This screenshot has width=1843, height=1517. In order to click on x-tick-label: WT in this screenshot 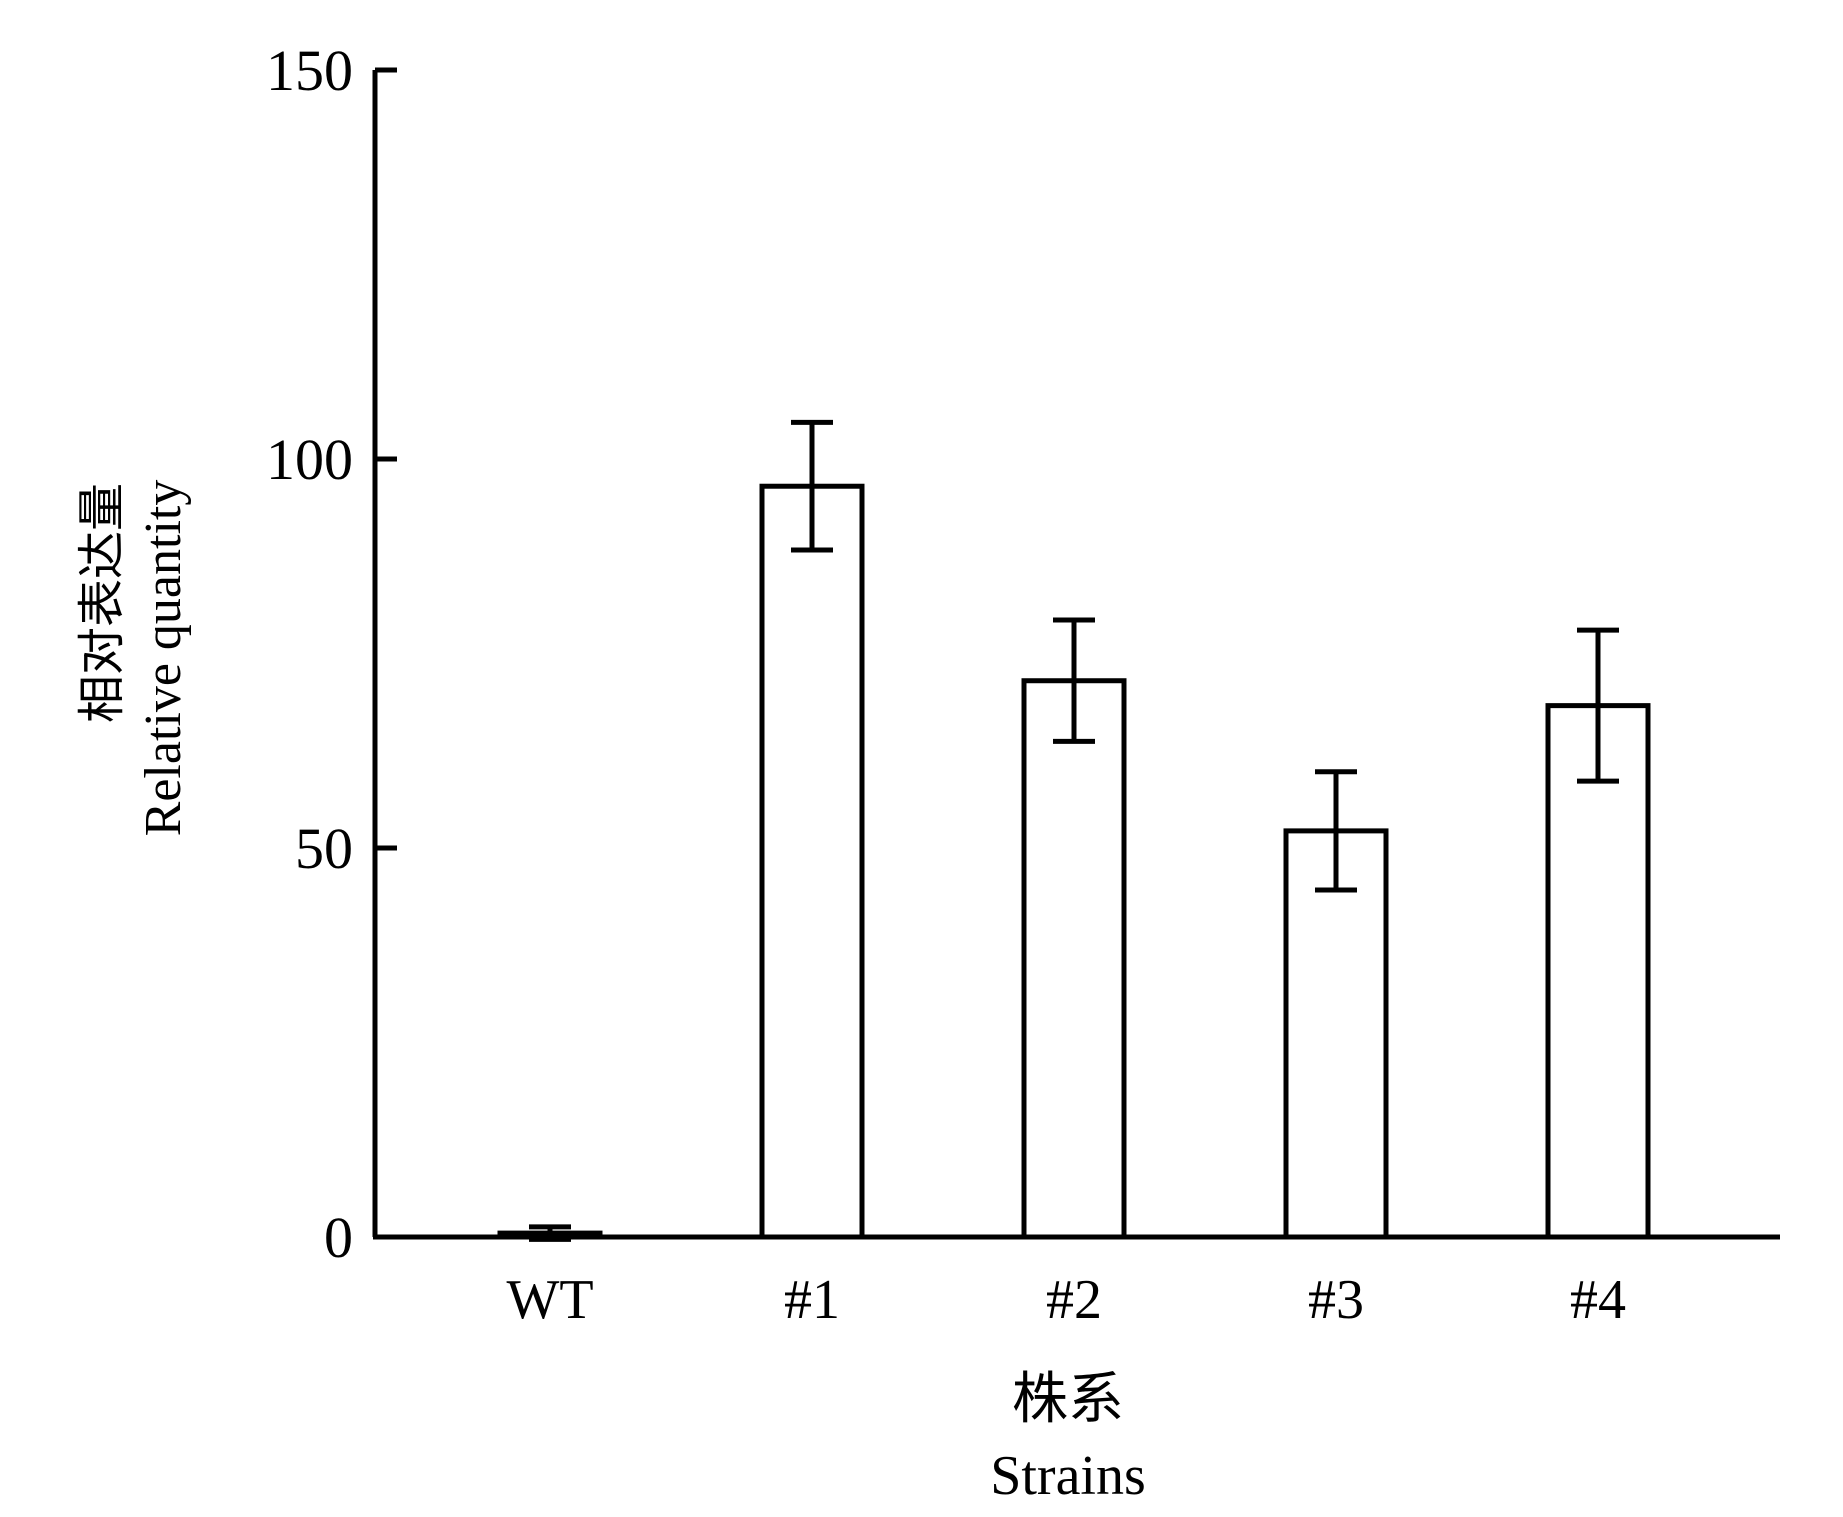, I will do `click(549, 1300)`.